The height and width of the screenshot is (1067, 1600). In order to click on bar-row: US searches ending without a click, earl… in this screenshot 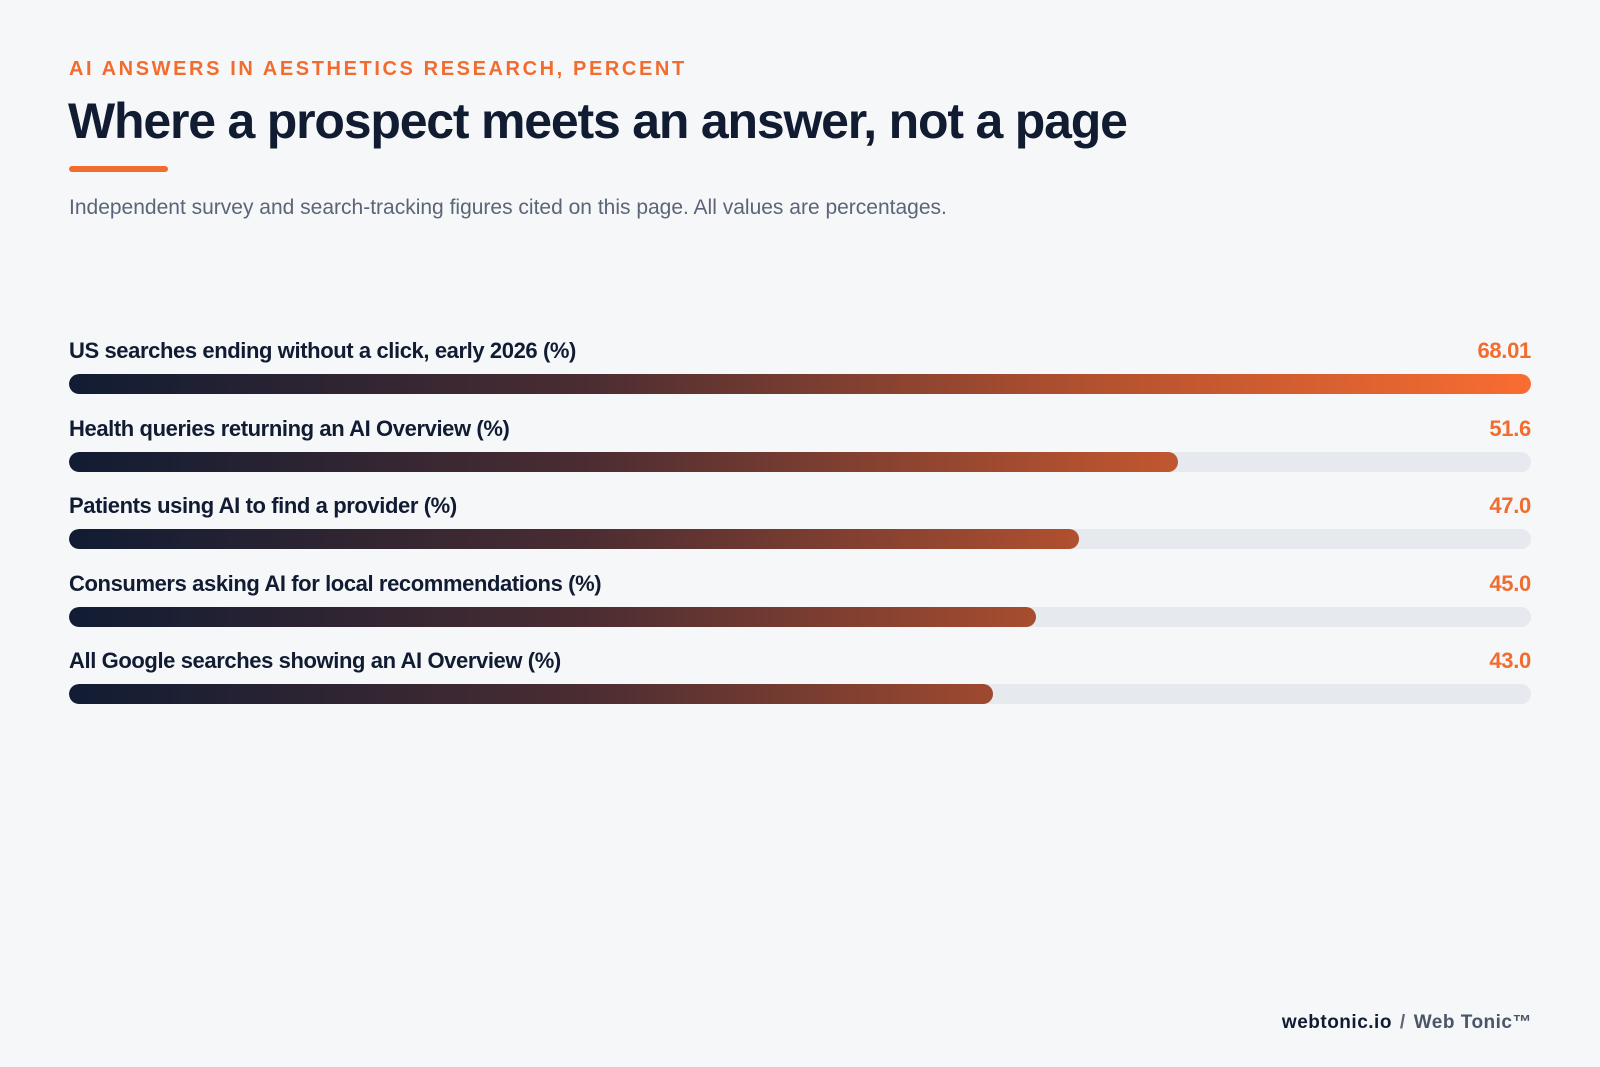, I will do `click(800, 375)`.